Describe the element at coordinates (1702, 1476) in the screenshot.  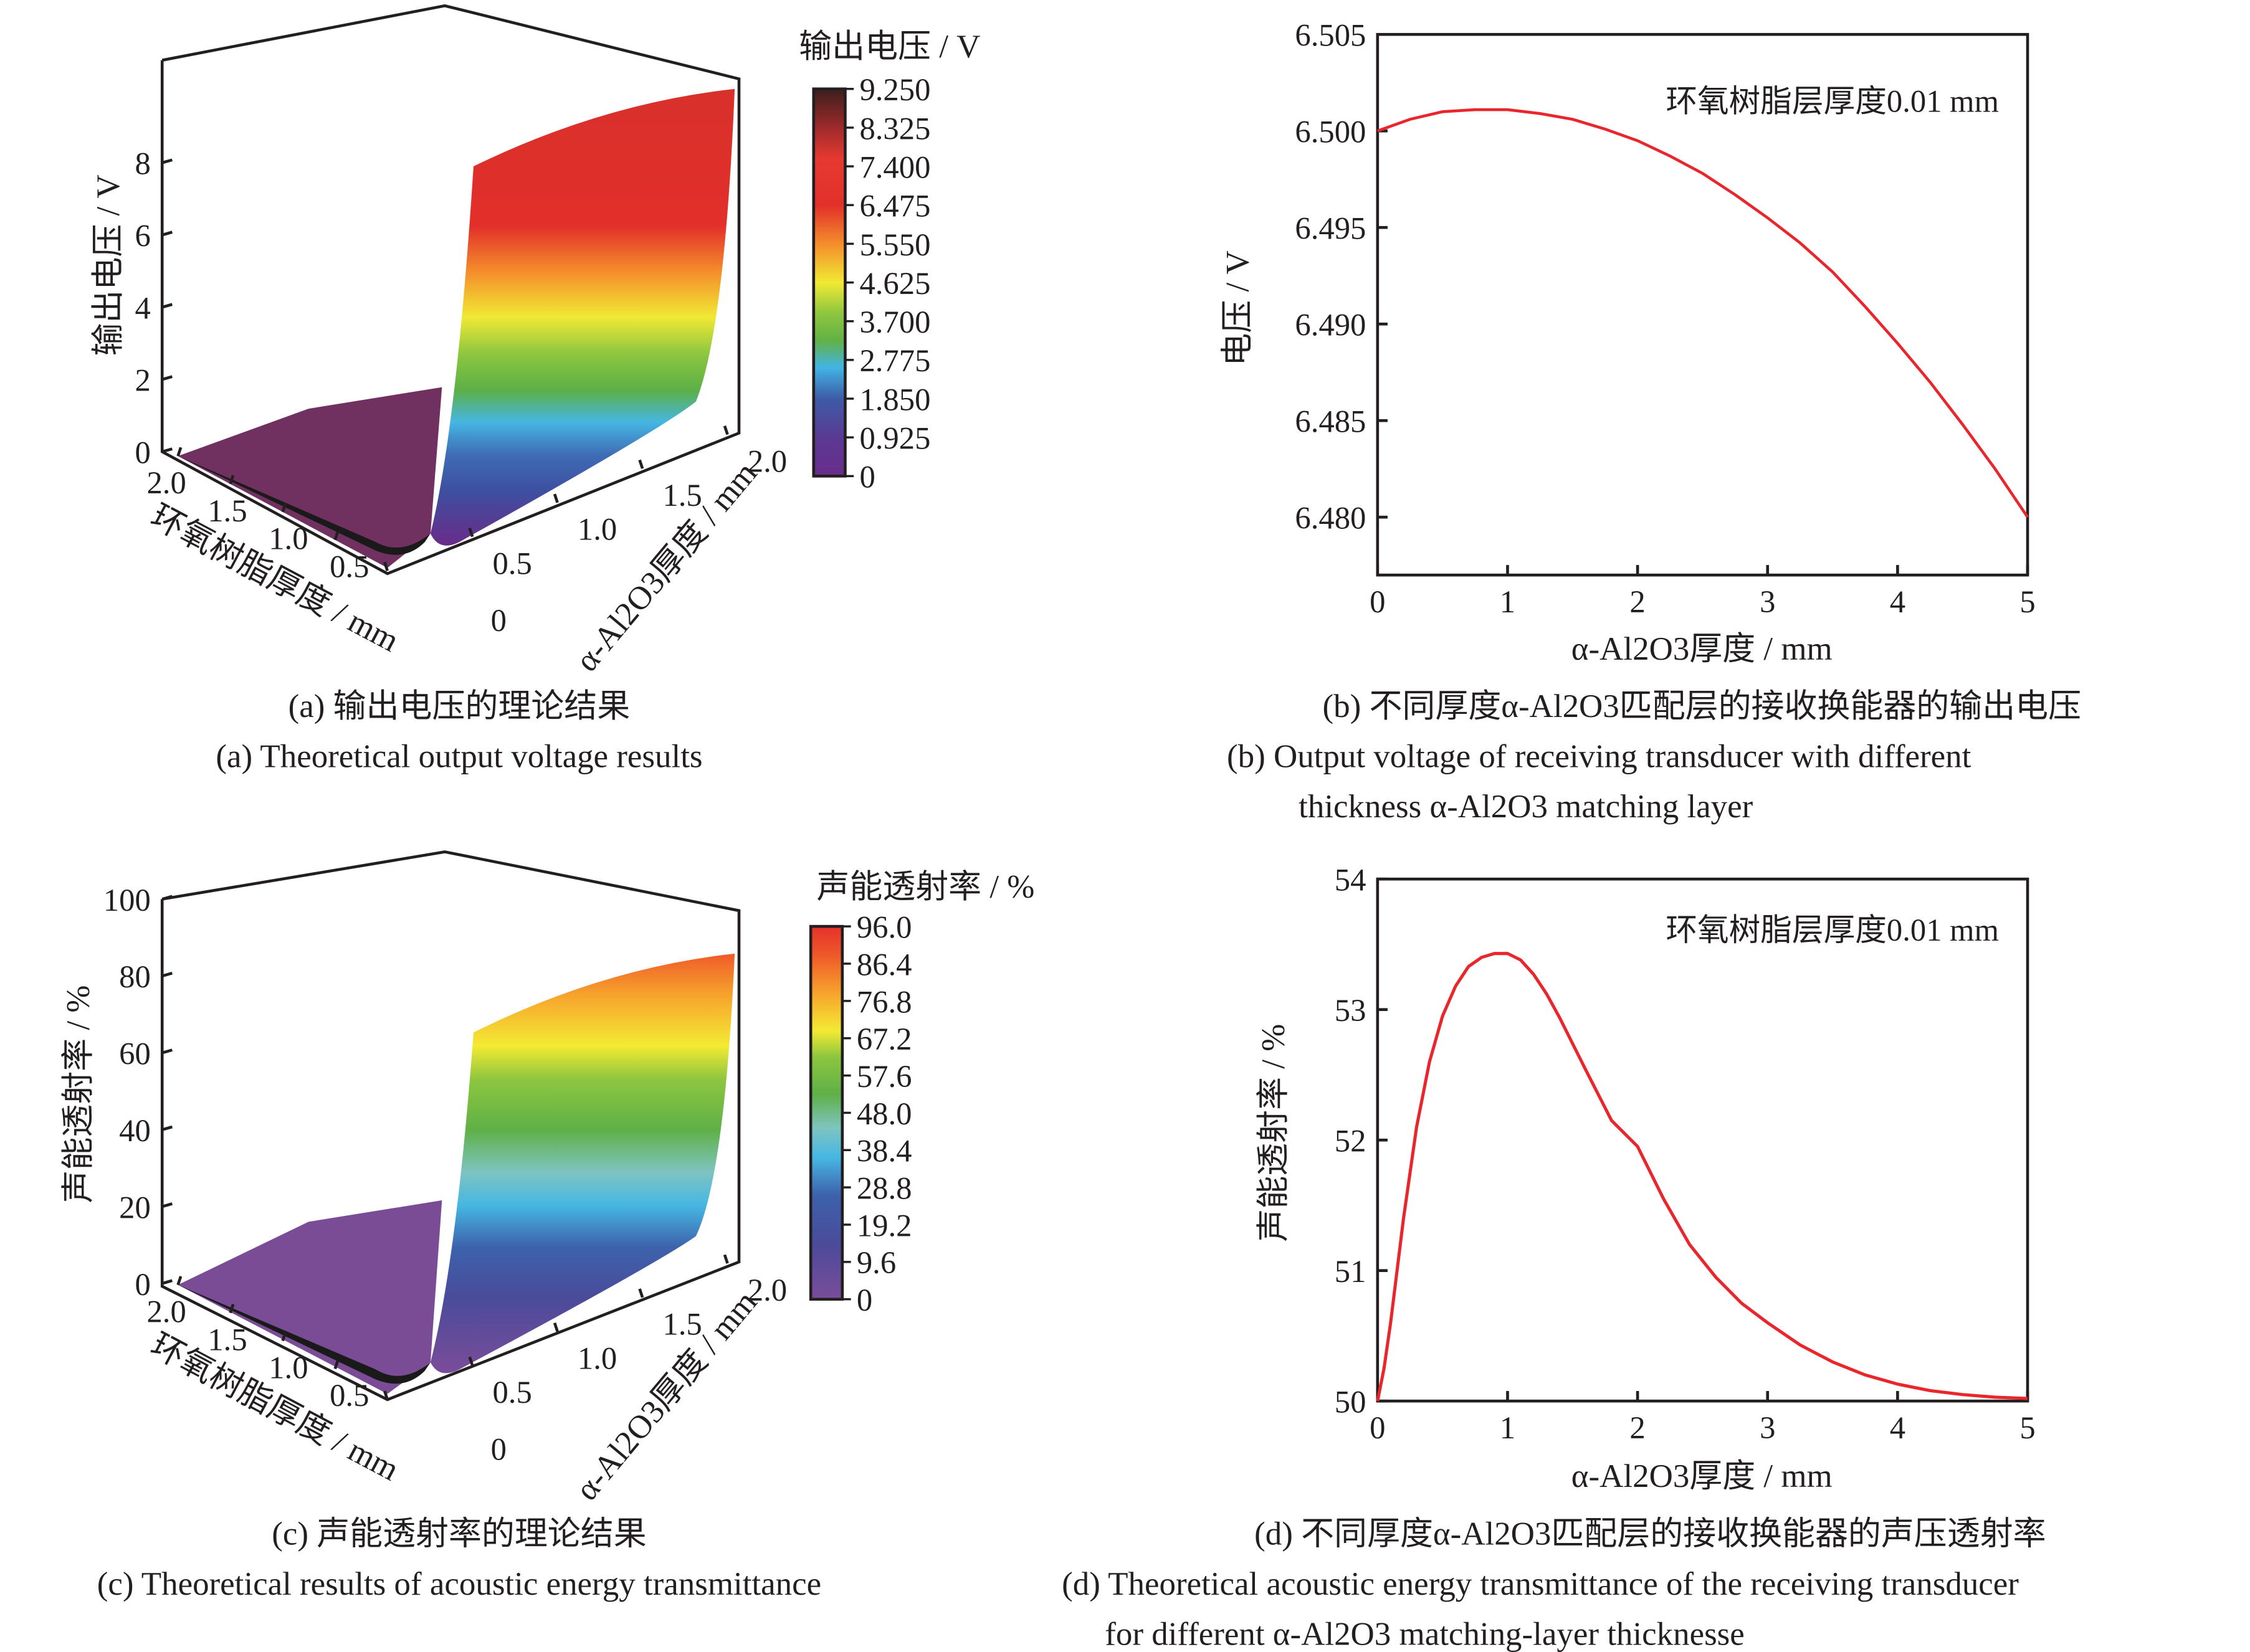
I see `x-axis-label-d: α-Al2O3厚度 / mm` at that location.